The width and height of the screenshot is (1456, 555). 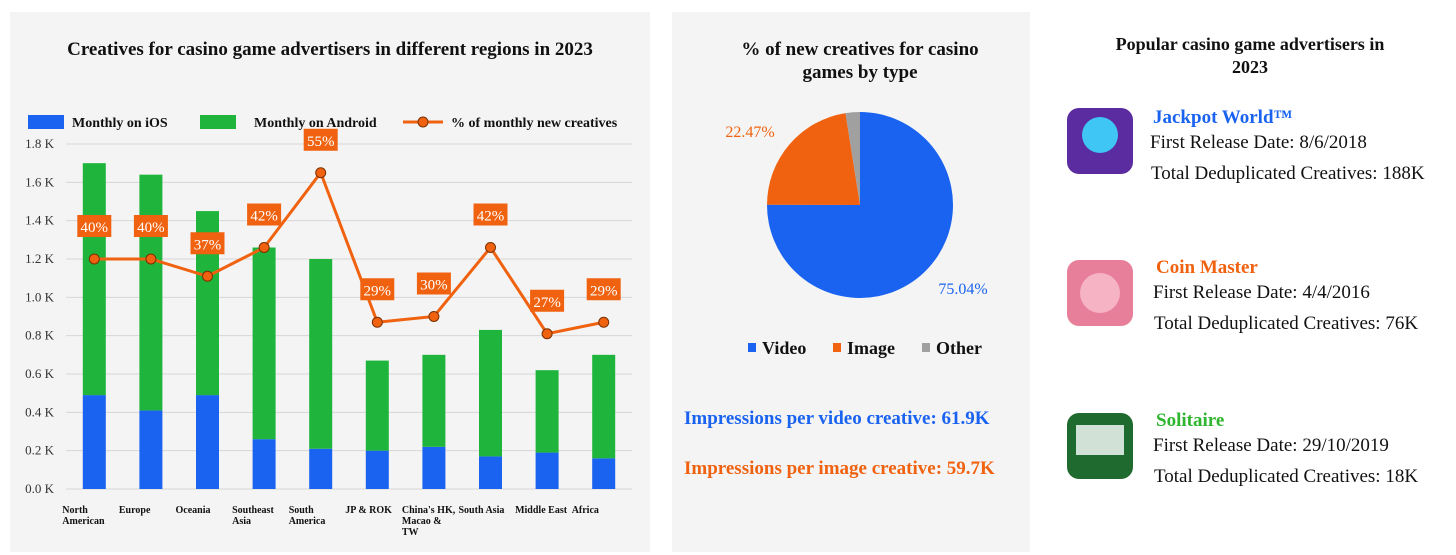 I want to click on legend-label: % of monthly new creatives, so click(x=534, y=123).